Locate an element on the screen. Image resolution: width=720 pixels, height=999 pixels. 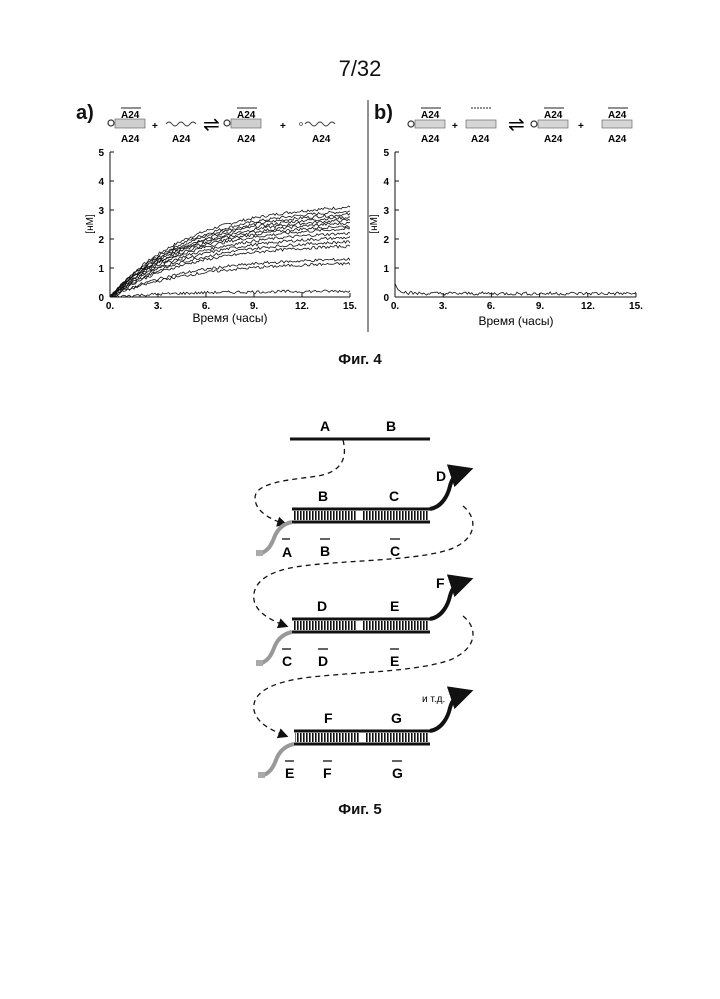
panel-b-equation: A24 A24 + A24 ⇌ A24 A24 + A24 A24 is located at coordinates (520, 126).